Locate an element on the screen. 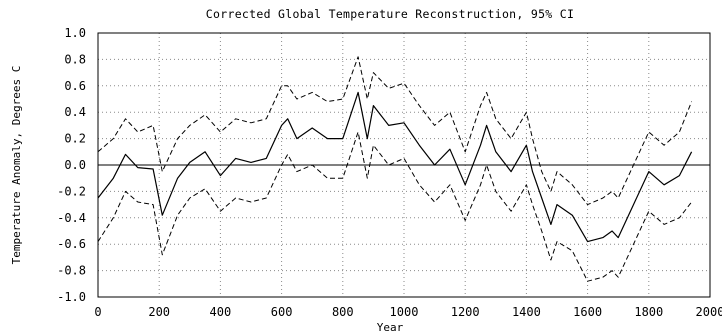 Image resolution: width=722 pixels, height=334 pixels. x-tick-label: 1400 is located at coordinates (526, 312).